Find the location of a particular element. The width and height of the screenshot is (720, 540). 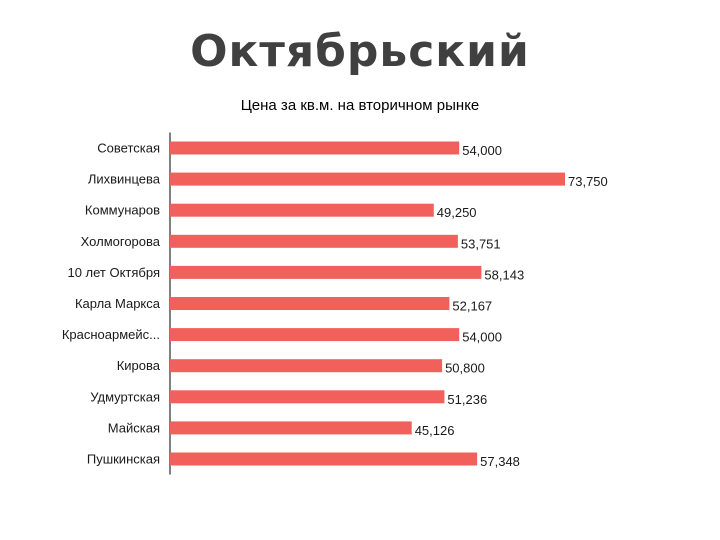

data-label: 49,250 is located at coordinates (457, 212).